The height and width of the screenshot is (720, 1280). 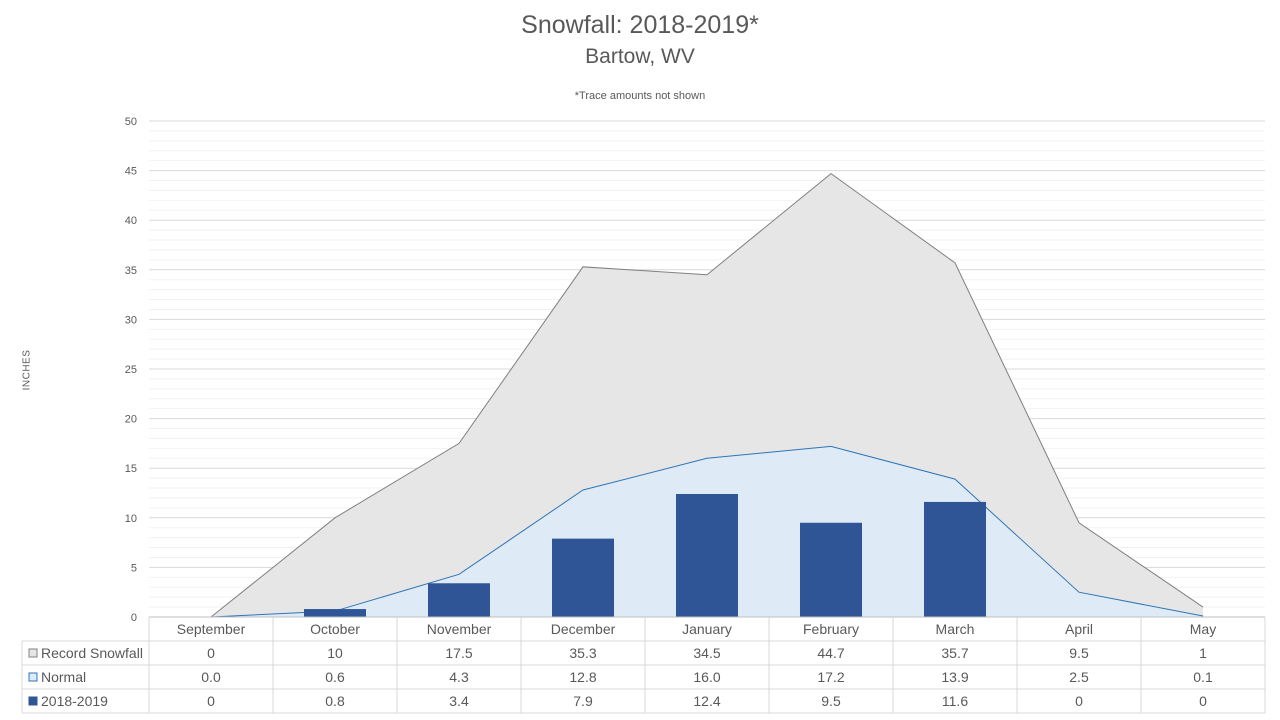 I want to click on y-tick-label: 40, so click(x=131, y=221).